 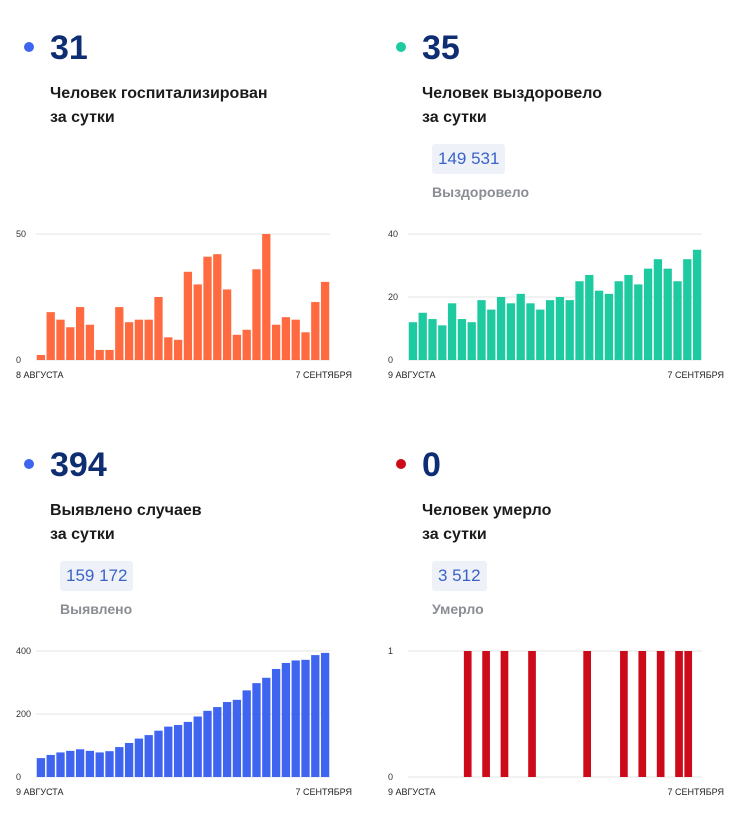 I want to click on deaths-chart: 0 1 9 АВГУСТА 7 СЕНТЯБРЯ, so click(x=556, y=721).